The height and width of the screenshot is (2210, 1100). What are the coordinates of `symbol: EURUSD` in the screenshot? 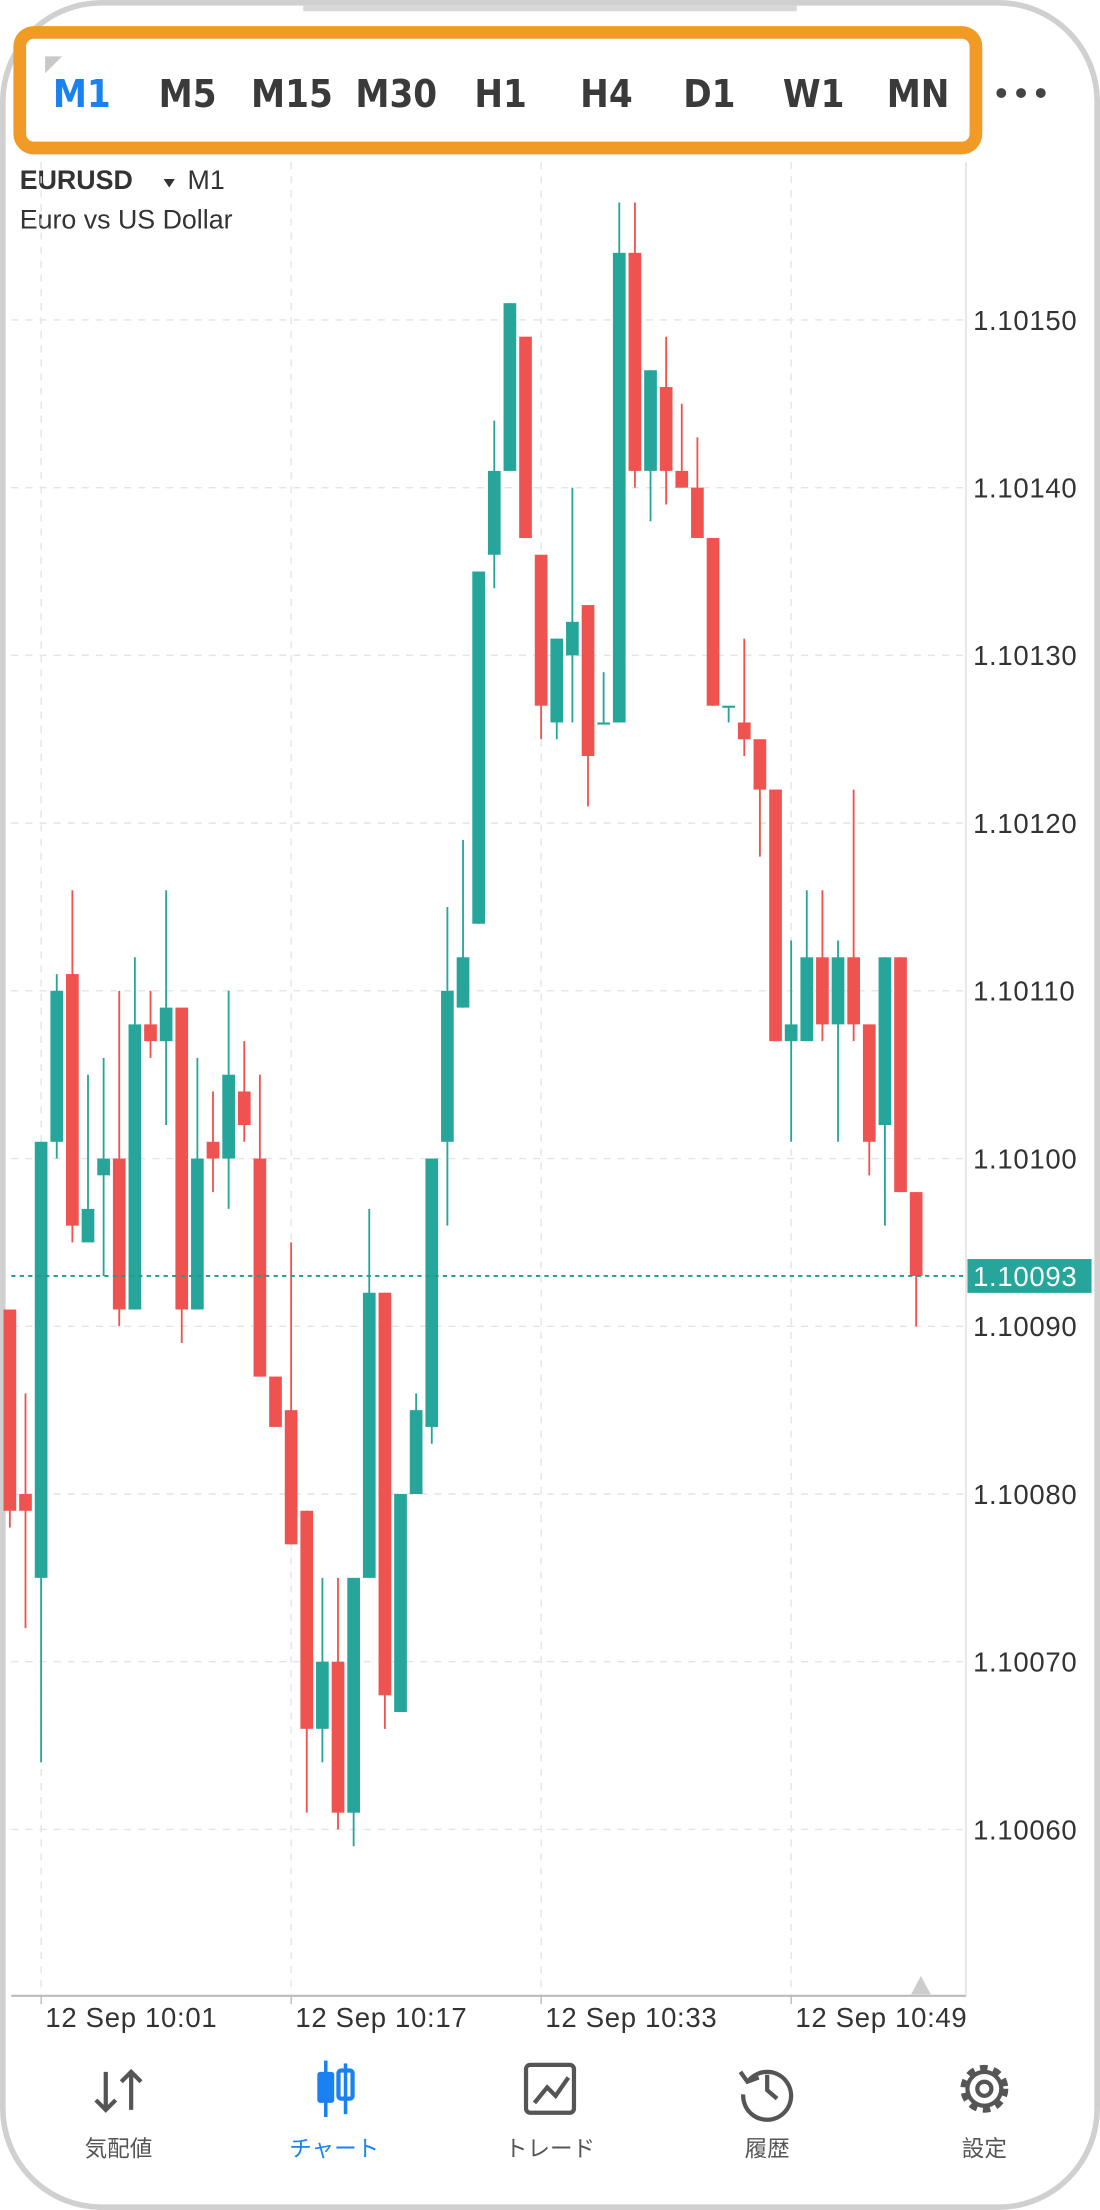 It's located at (76, 180).